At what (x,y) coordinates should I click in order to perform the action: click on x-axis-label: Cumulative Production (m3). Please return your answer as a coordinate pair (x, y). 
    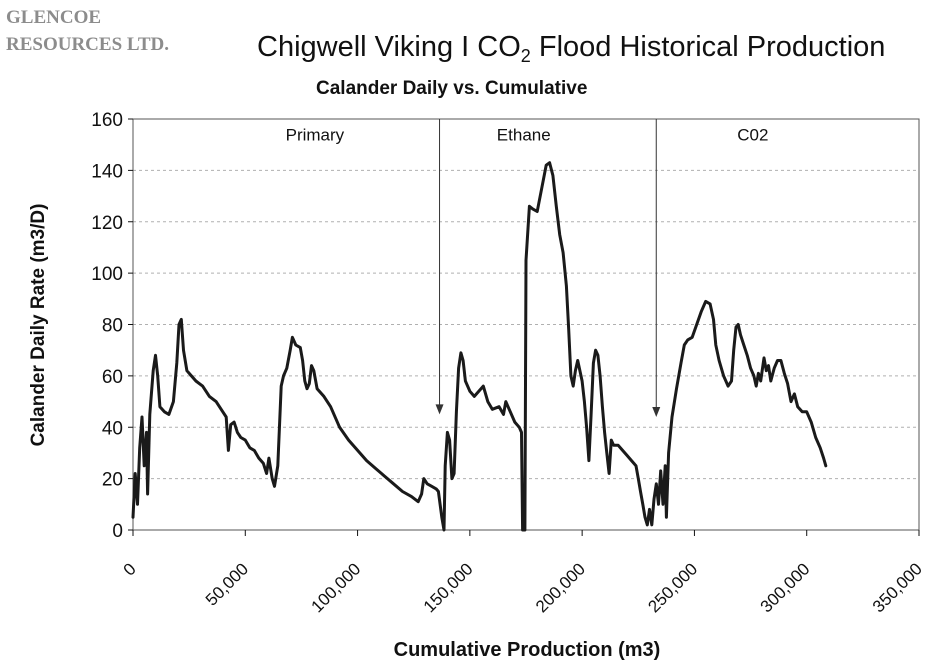
    Looking at the image, I should click on (527, 650).